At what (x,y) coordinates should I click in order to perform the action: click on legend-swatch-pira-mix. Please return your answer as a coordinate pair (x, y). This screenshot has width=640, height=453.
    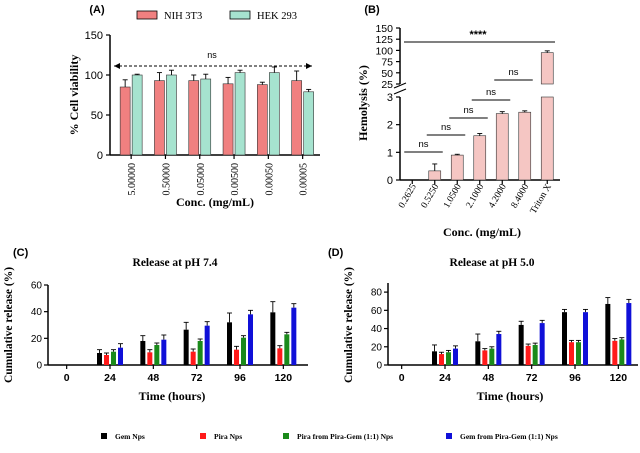
    Looking at the image, I should click on (286, 436).